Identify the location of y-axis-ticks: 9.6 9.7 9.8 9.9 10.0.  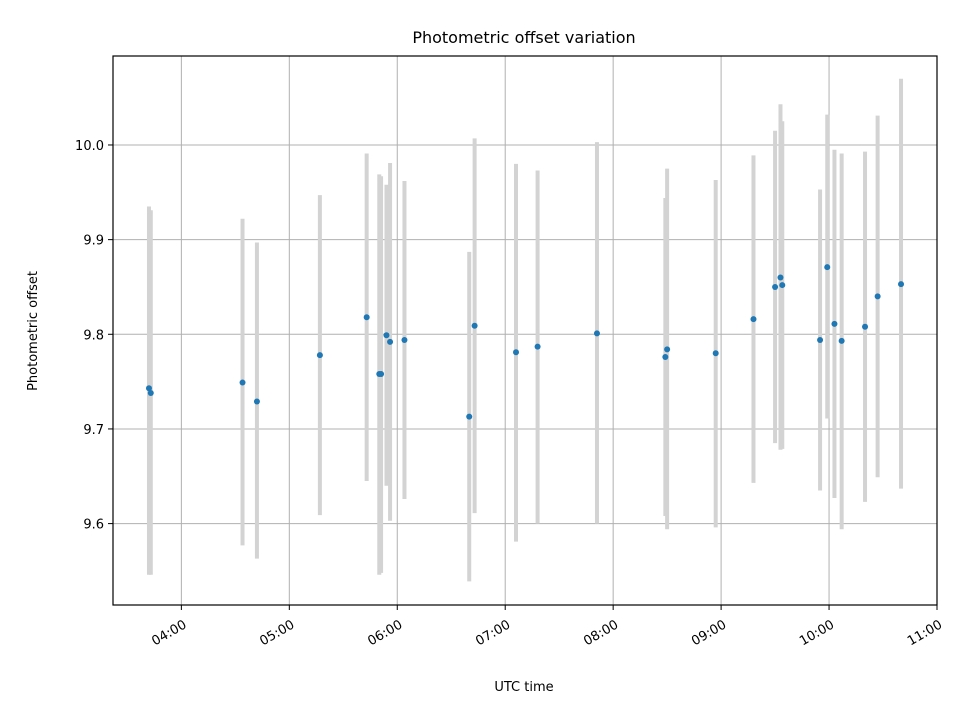
(94, 336).